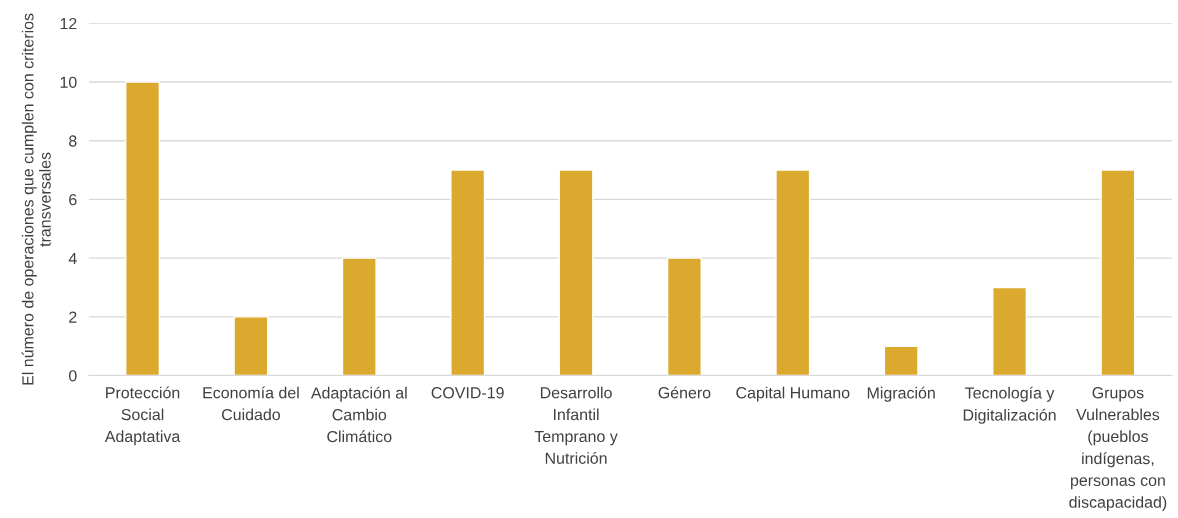 The height and width of the screenshot is (518, 1178). What do you see at coordinates (576, 425) in the screenshot?
I see `x-tick-label: Desarrollo Infantil Temprano y Nutrición` at bounding box center [576, 425].